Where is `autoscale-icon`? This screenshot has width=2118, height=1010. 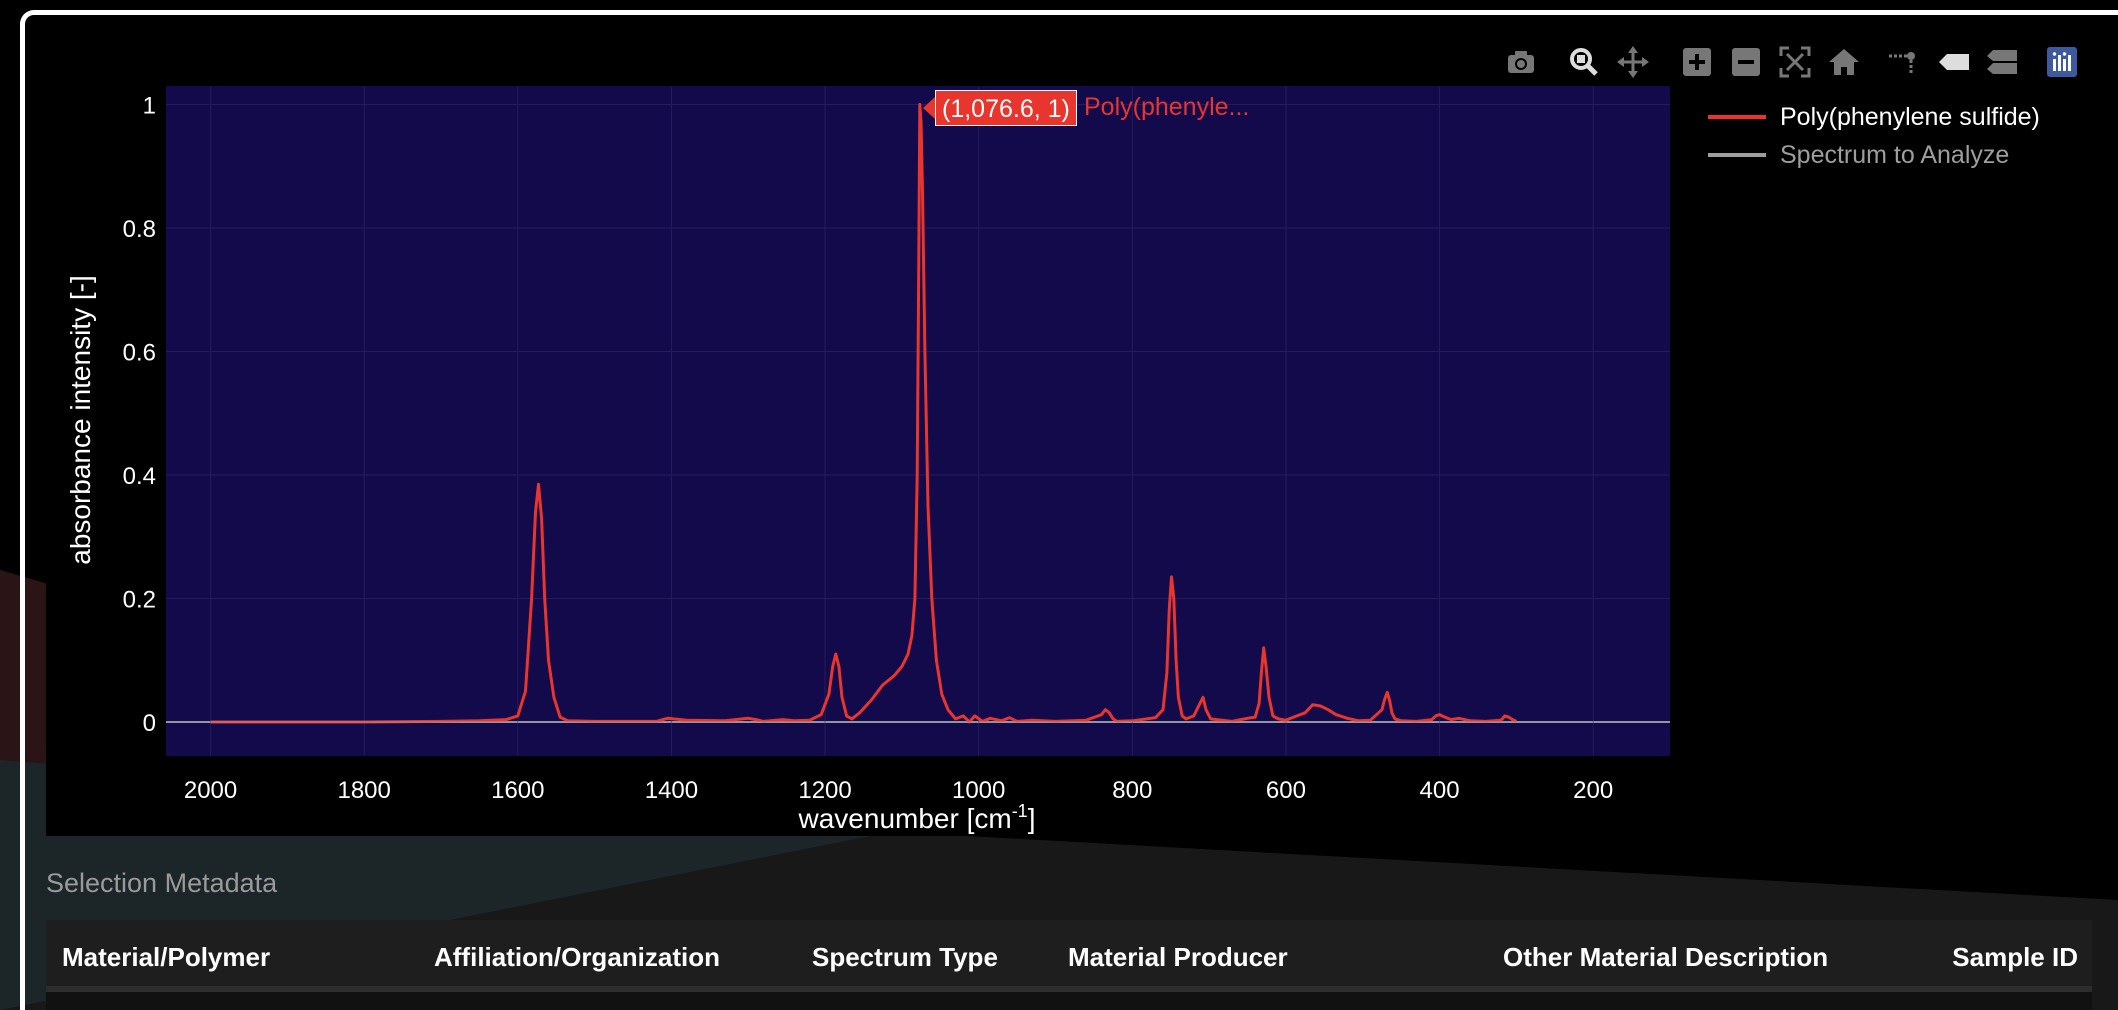
autoscale-icon is located at coordinates (1795, 62).